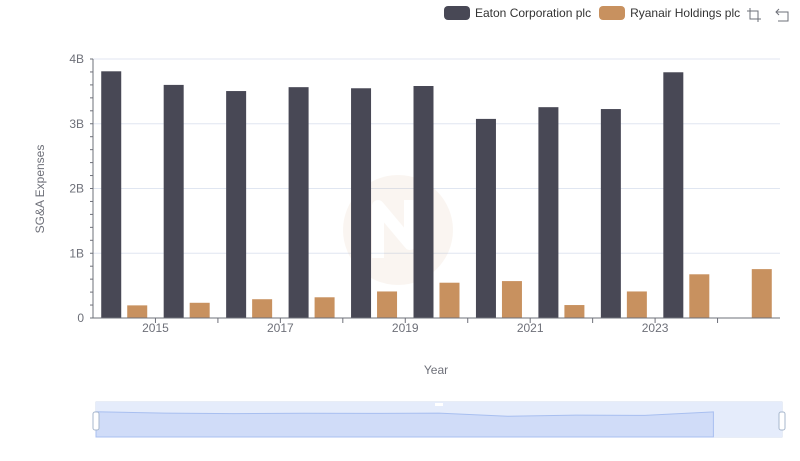 Image resolution: width=800 pixels, height=461 pixels. What do you see at coordinates (612, 13) in the screenshot?
I see `legend-swatch-ryanair` at bounding box center [612, 13].